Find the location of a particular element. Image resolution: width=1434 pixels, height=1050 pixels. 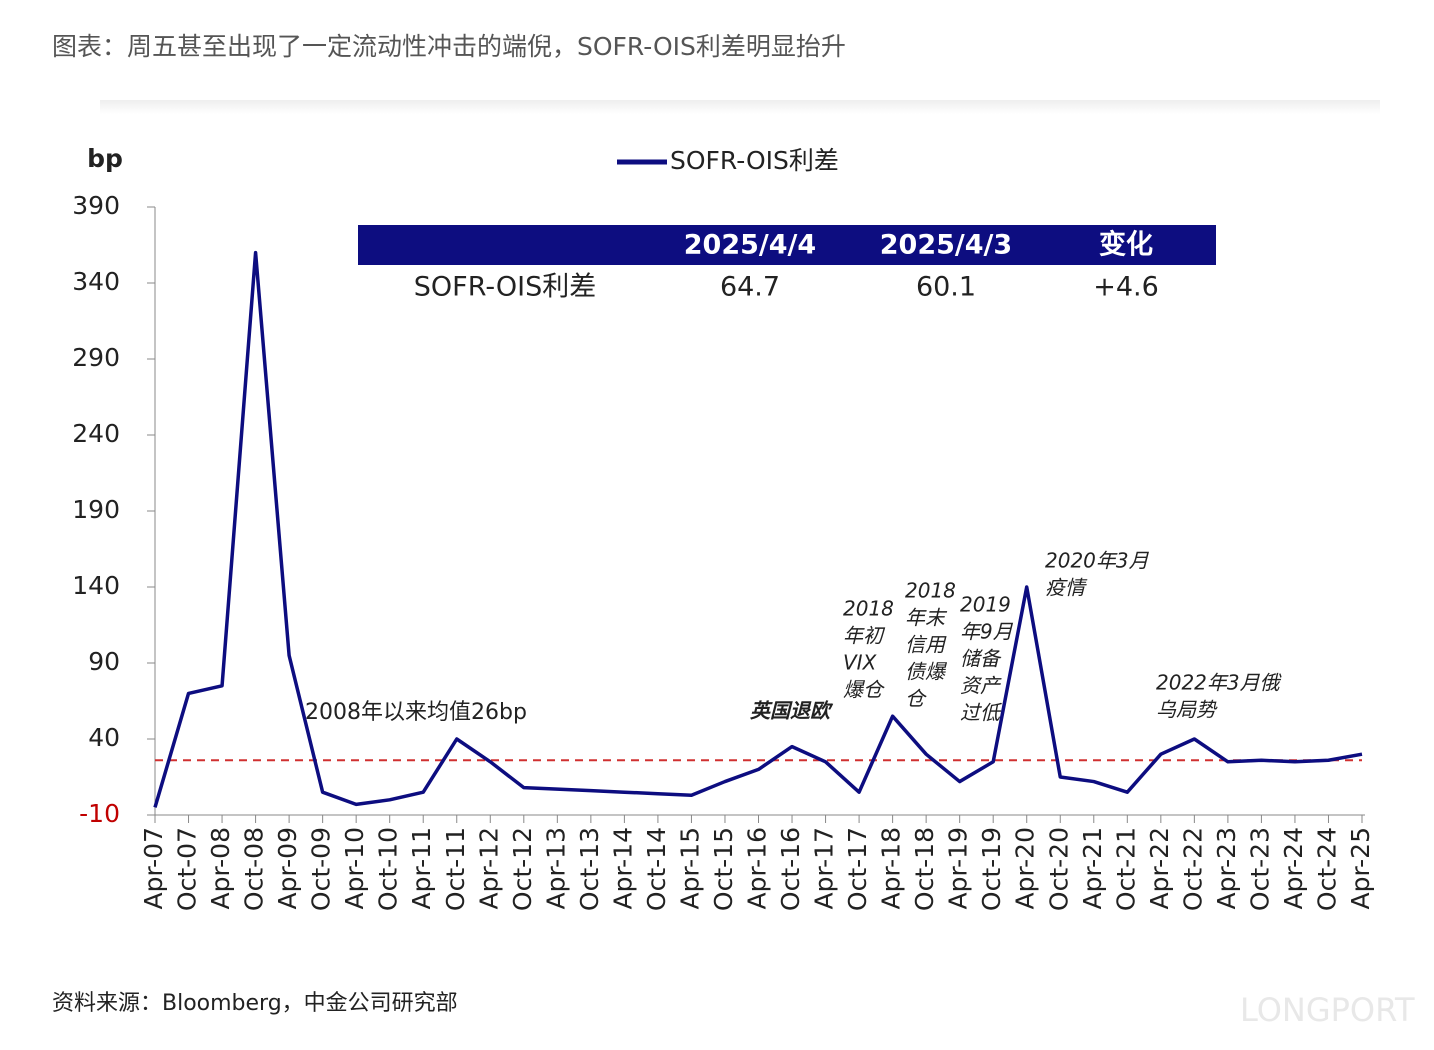

x-tick-label: Apr-20 is located at coordinates (1025, 868).